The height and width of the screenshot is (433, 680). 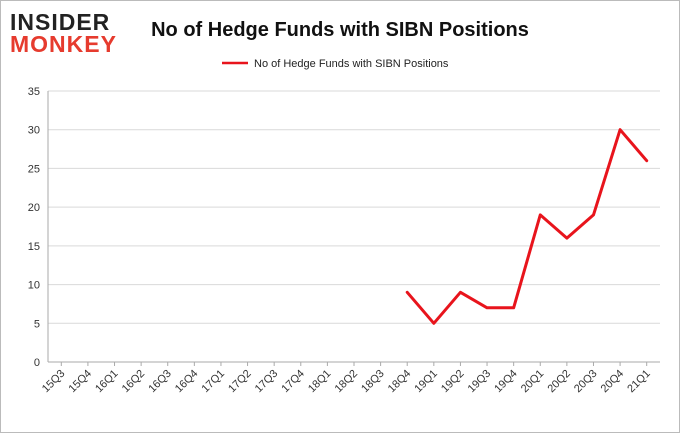 I want to click on insider-monkey-logo: INSIDER MONKEY, so click(x=63, y=33).